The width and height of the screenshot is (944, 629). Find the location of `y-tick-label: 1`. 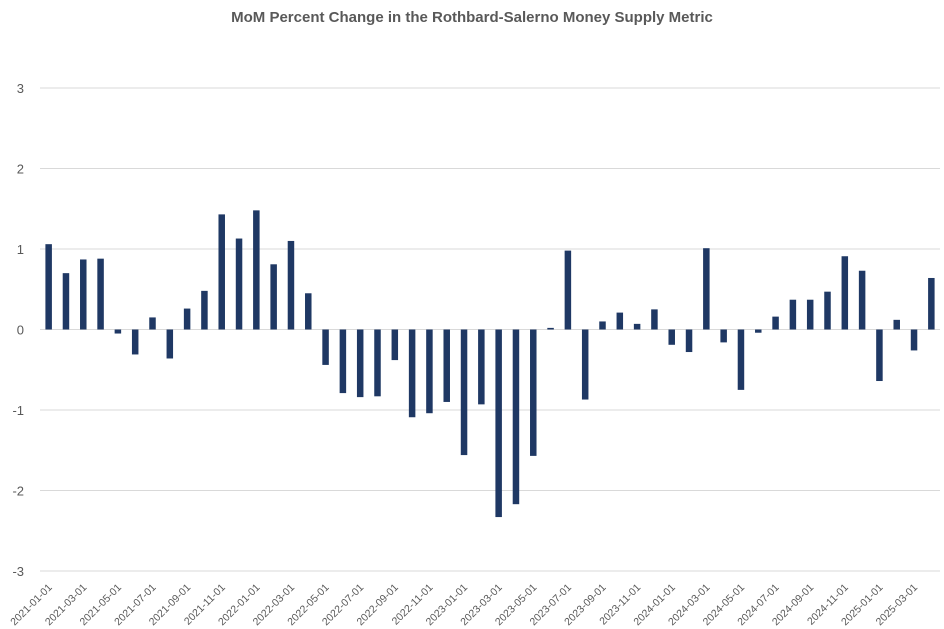

y-tick-label: 1 is located at coordinates (20, 249).